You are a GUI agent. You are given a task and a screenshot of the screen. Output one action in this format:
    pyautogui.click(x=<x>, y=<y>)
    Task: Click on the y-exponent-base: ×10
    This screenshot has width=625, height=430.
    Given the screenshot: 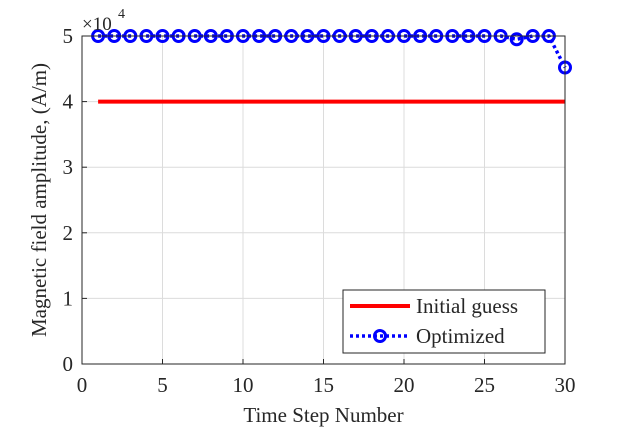 What is the action you would take?
    pyautogui.click(x=97, y=24)
    